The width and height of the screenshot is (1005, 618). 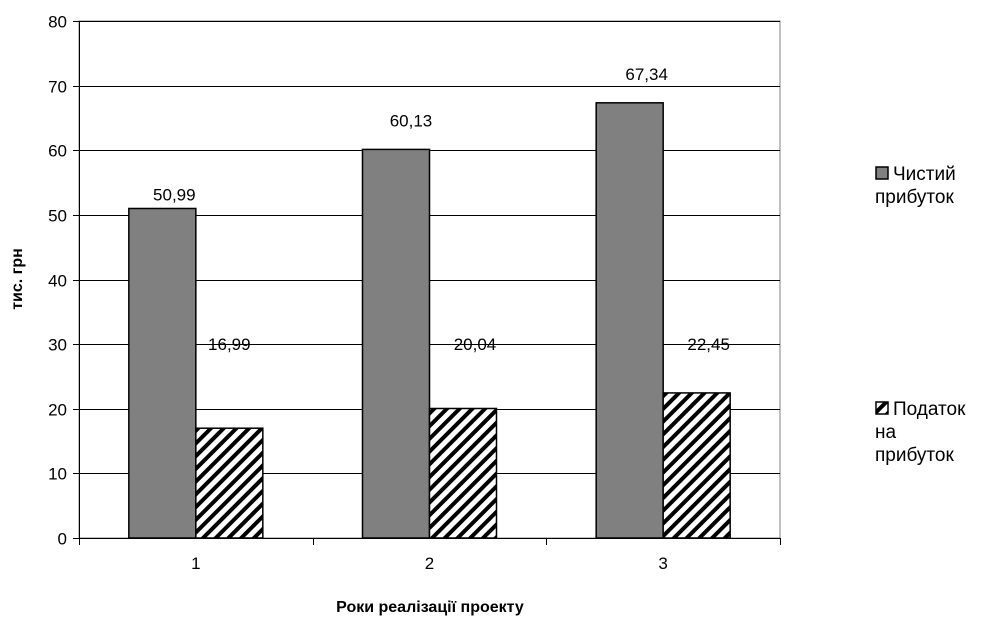 What do you see at coordinates (17, 279) in the screenshot?
I see `y-axis-title: тис. грн` at bounding box center [17, 279].